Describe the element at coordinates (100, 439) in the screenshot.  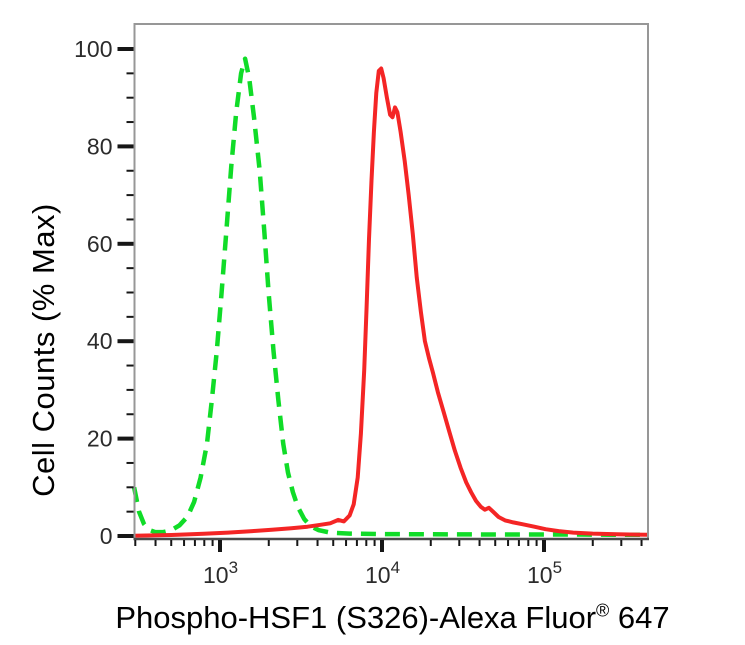
I see `y-tick-label: 20` at that location.